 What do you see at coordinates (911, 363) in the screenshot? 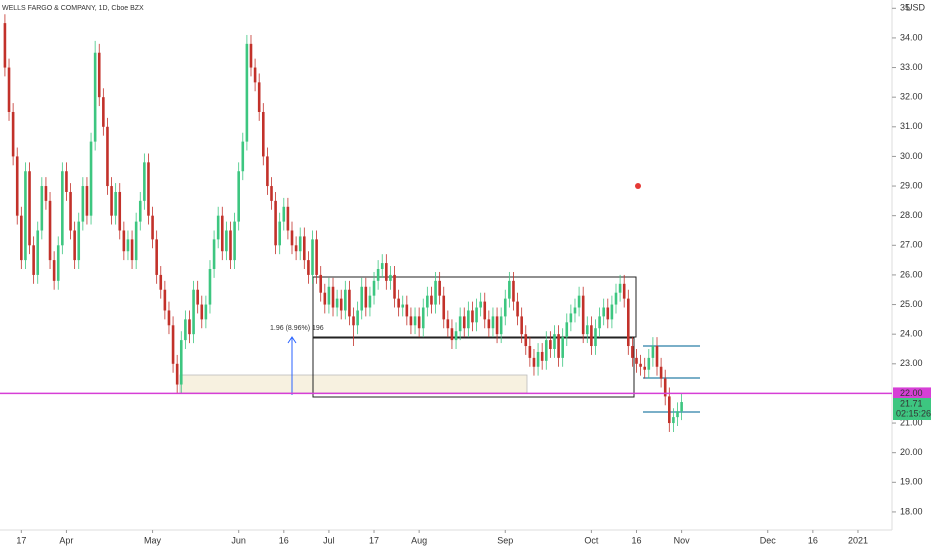
I see `y-tick-label: 23.00` at bounding box center [911, 363].